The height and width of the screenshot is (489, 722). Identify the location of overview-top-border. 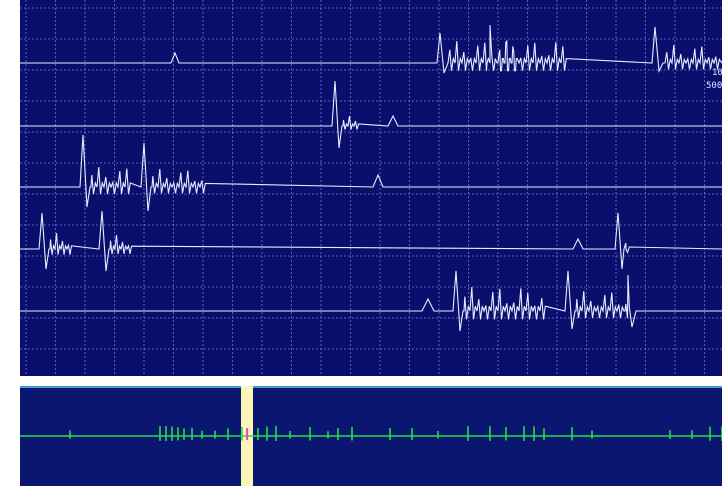
(371, 387).